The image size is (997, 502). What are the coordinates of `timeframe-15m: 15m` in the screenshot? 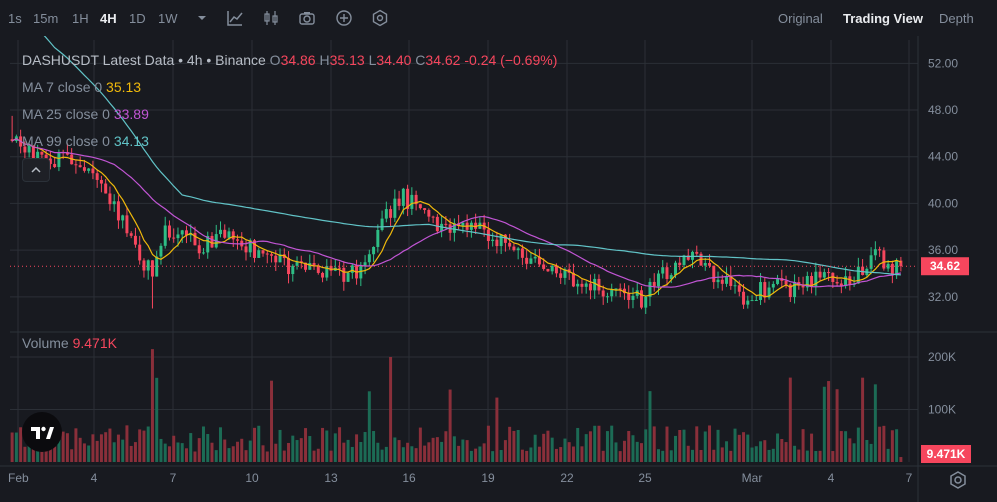 It's located at (46, 18).